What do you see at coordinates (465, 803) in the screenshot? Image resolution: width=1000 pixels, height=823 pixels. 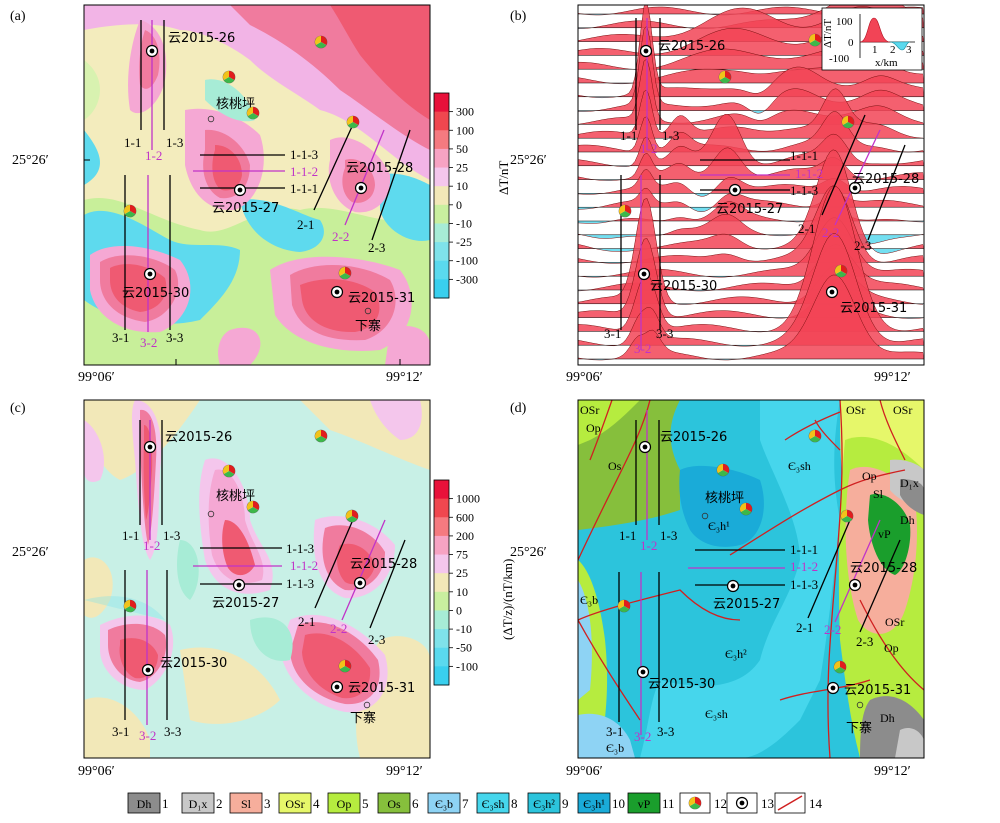 I see `legend-number: 7` at bounding box center [465, 803].